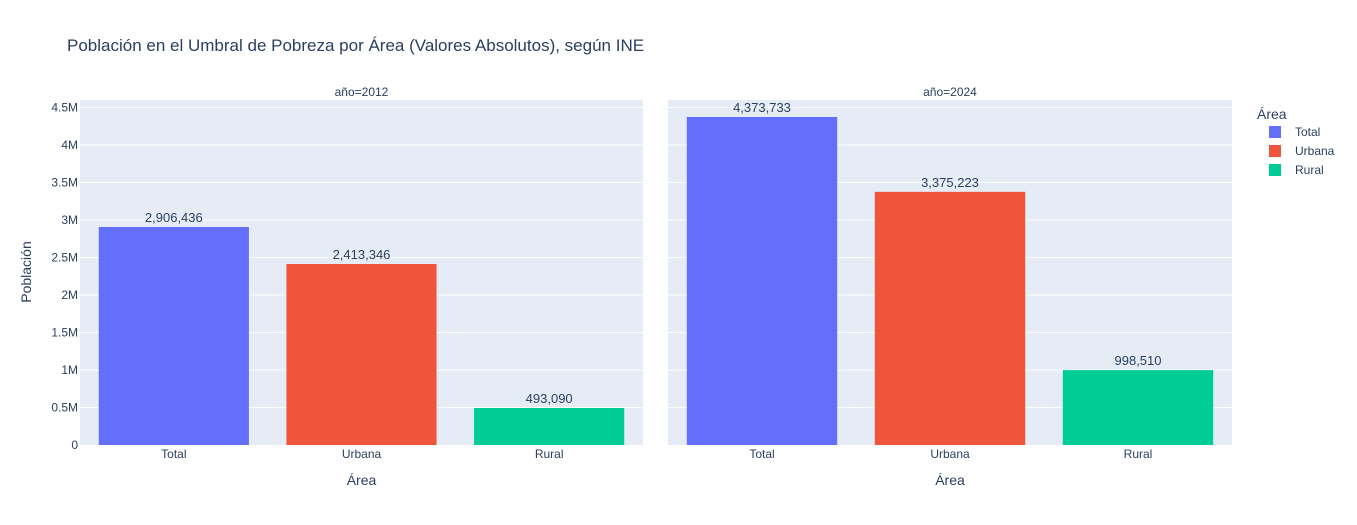  I want to click on bar-value-label: 2,413,346, so click(362, 254).